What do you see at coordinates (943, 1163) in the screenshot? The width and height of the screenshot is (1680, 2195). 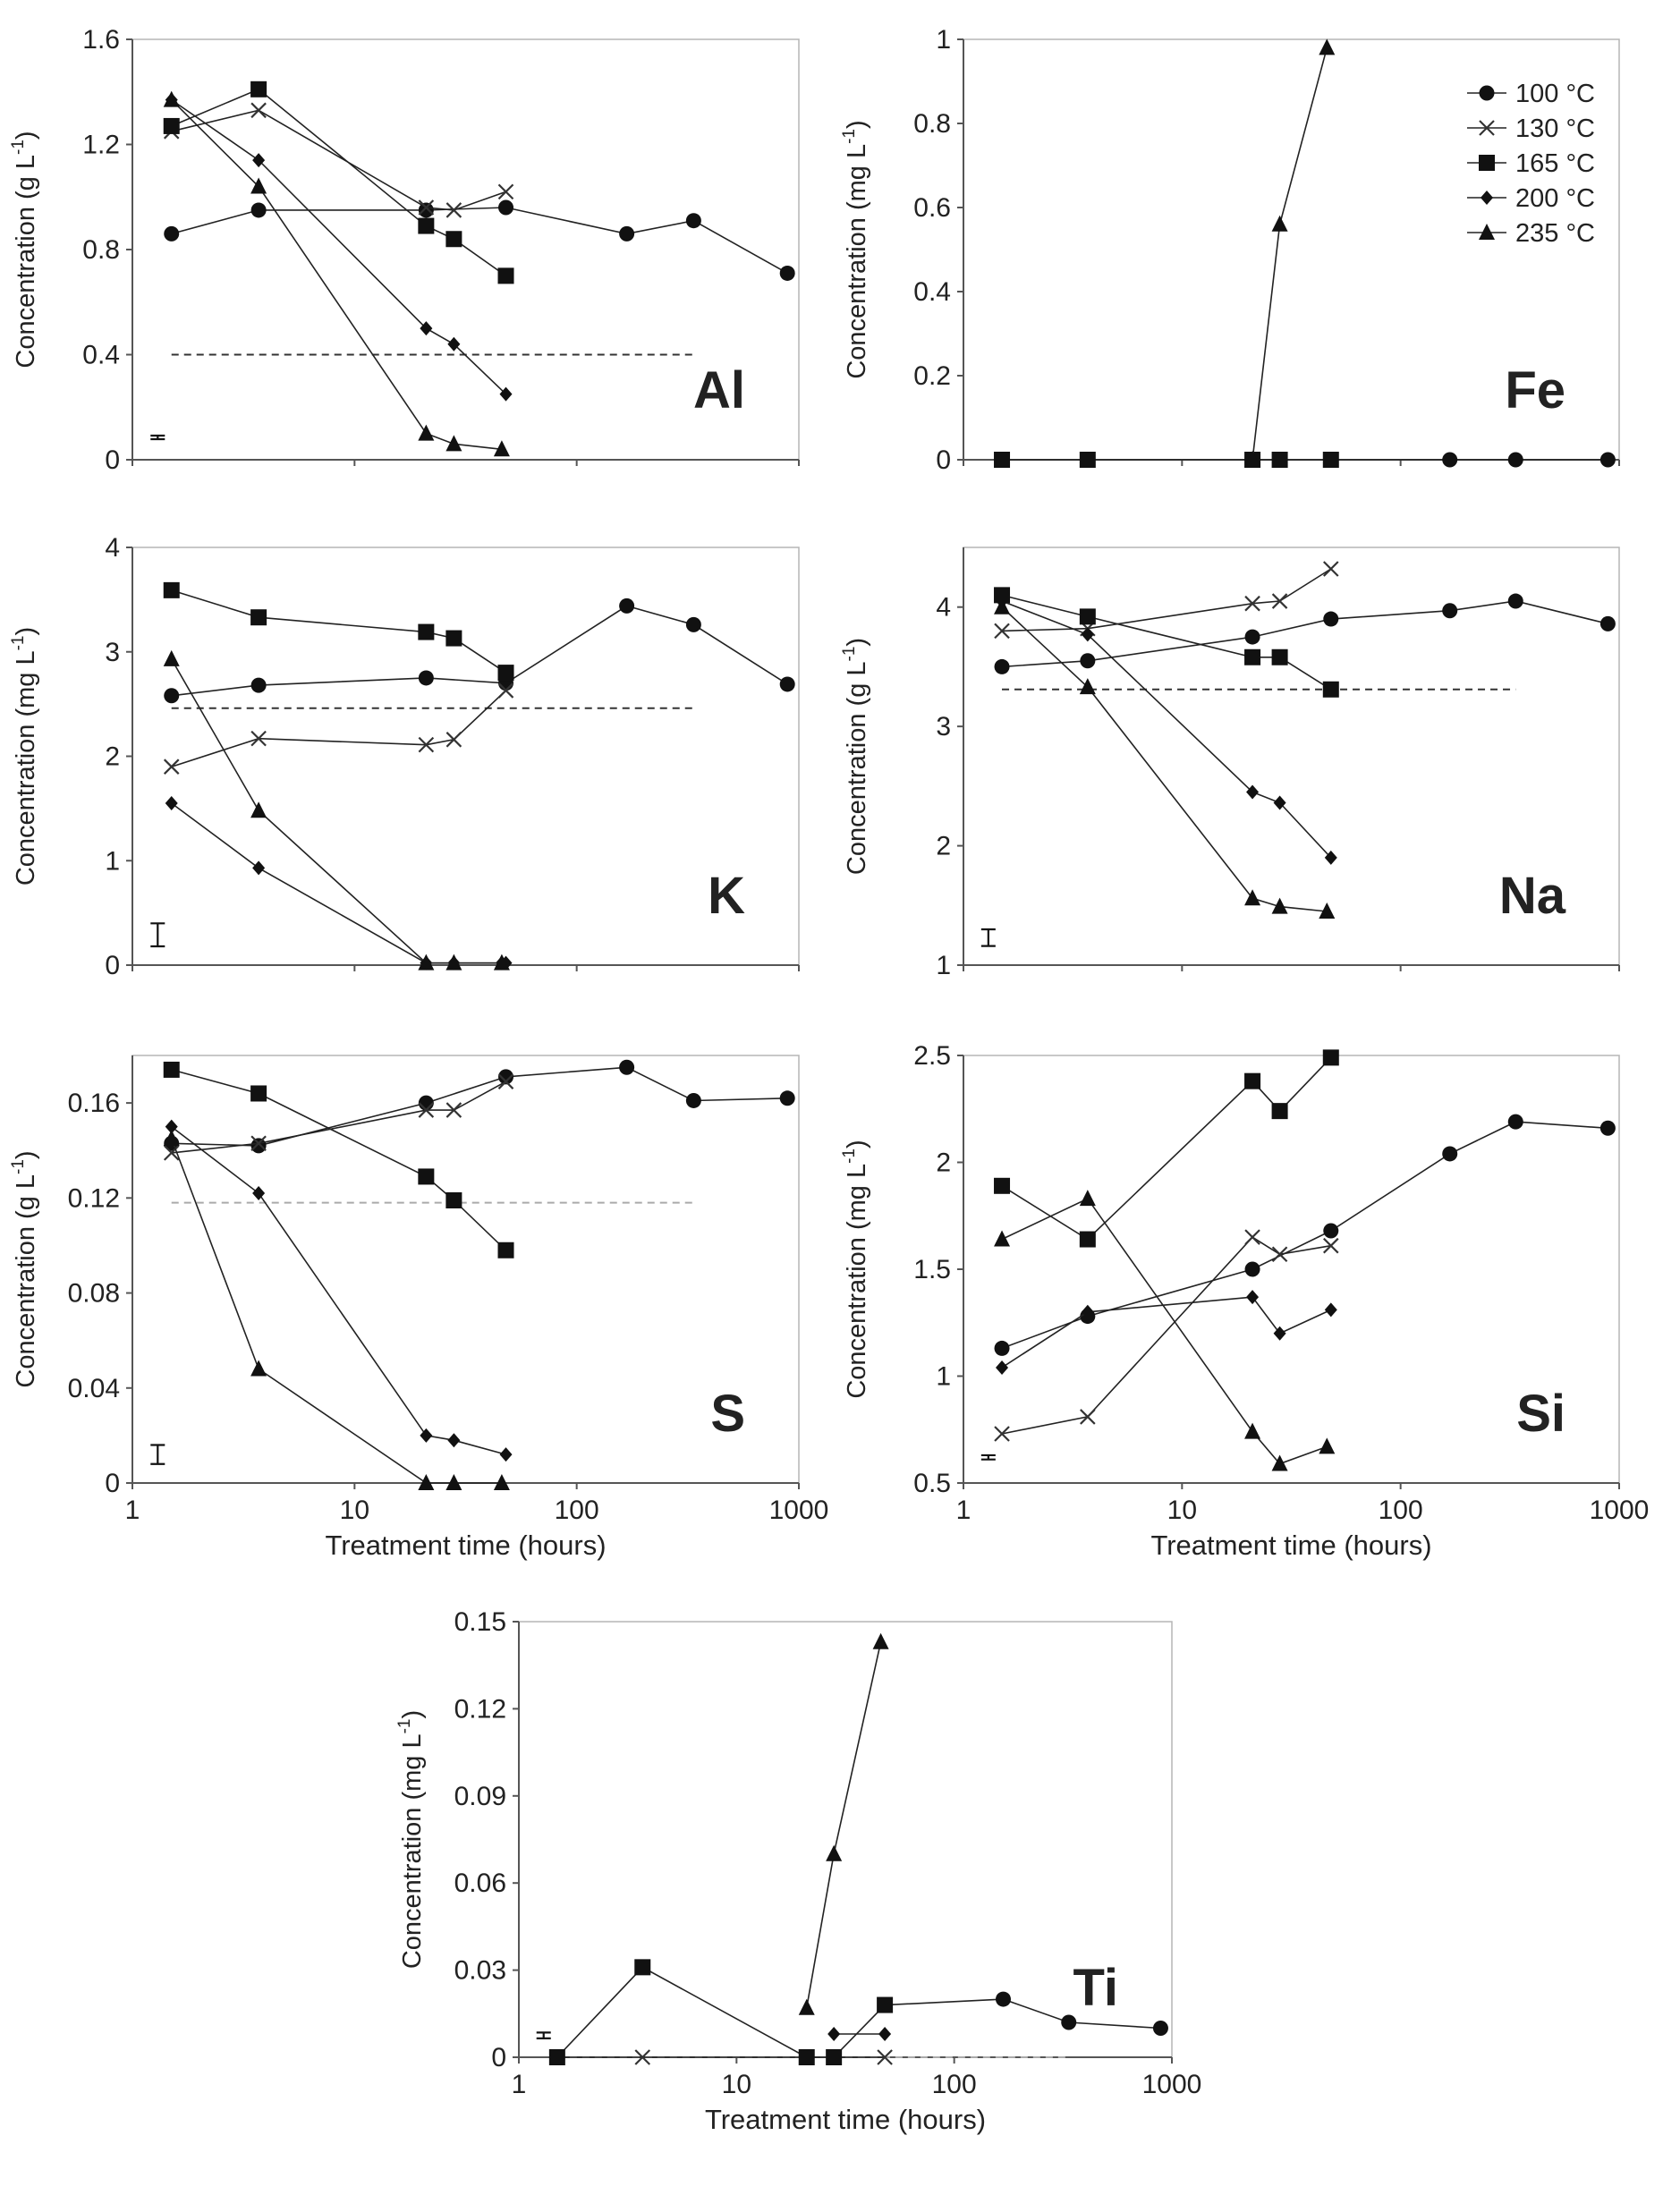 I see `y-tick-label: 2` at bounding box center [943, 1163].